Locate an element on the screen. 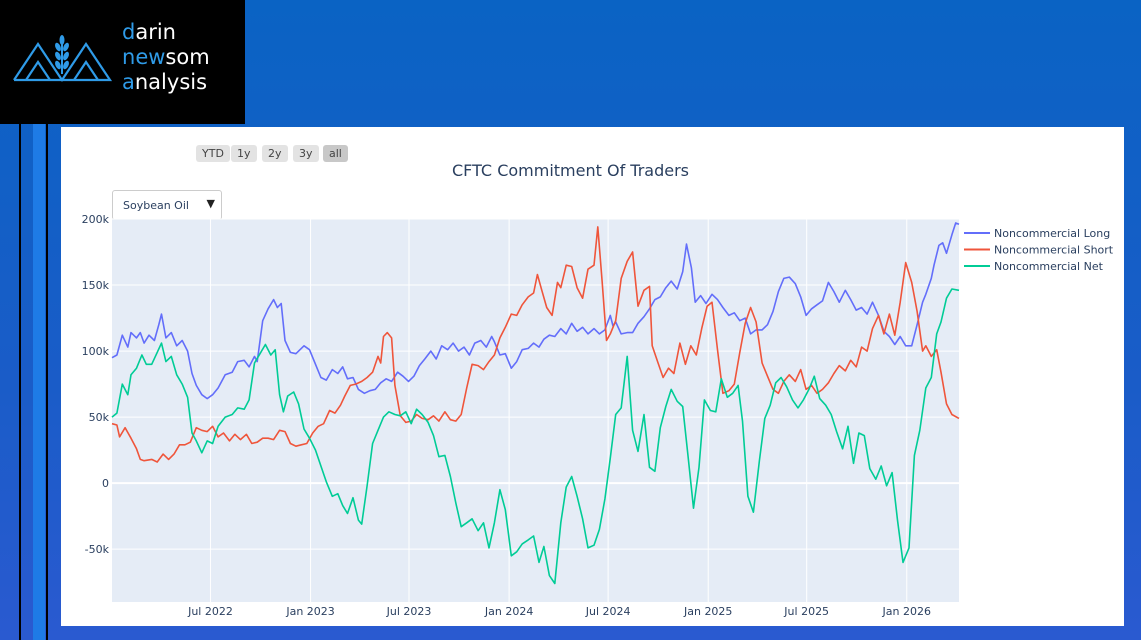 This screenshot has height=640, width=1141. chevron-down-icon: ▼ is located at coordinates (210, 203).